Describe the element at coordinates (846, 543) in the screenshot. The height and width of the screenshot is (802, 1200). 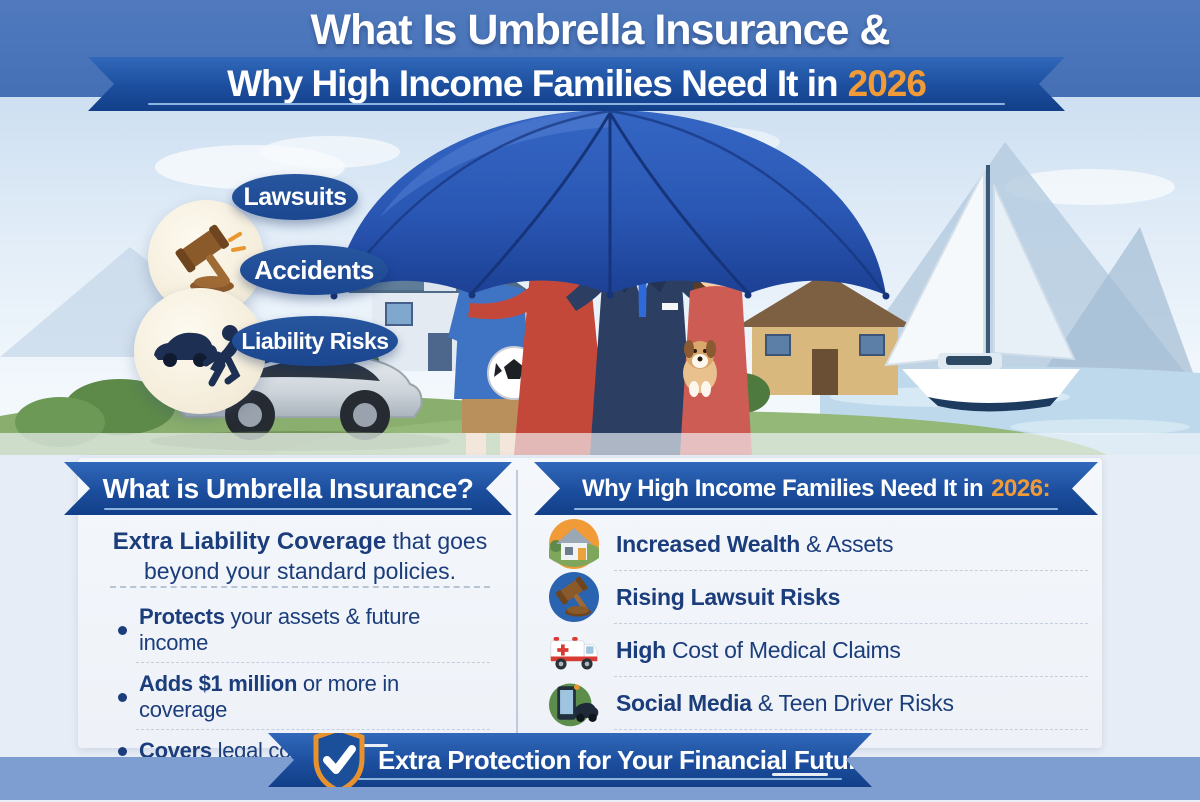
I see `item-rest: & Assets` at that location.